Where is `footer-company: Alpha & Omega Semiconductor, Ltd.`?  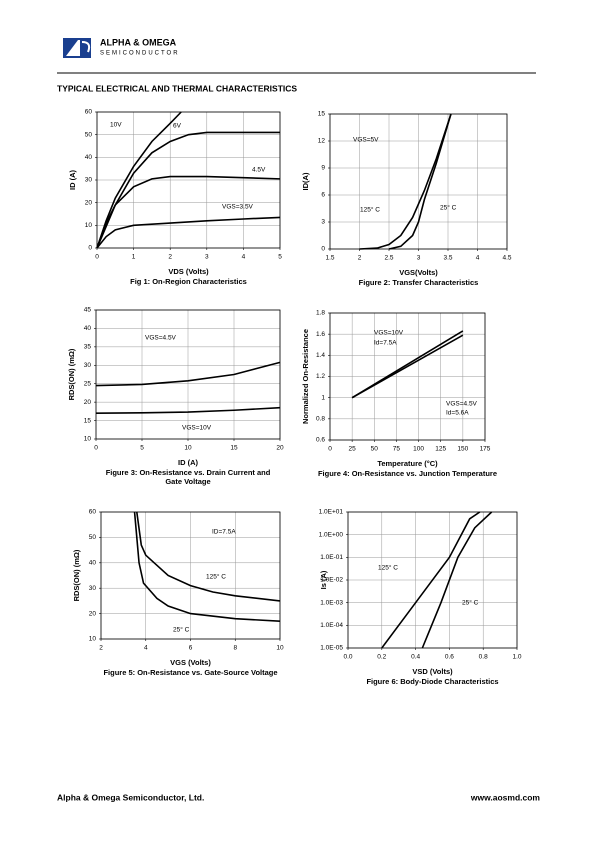
footer-company: Alpha & Omega Semiconductor, Ltd. is located at coordinates (130, 797).